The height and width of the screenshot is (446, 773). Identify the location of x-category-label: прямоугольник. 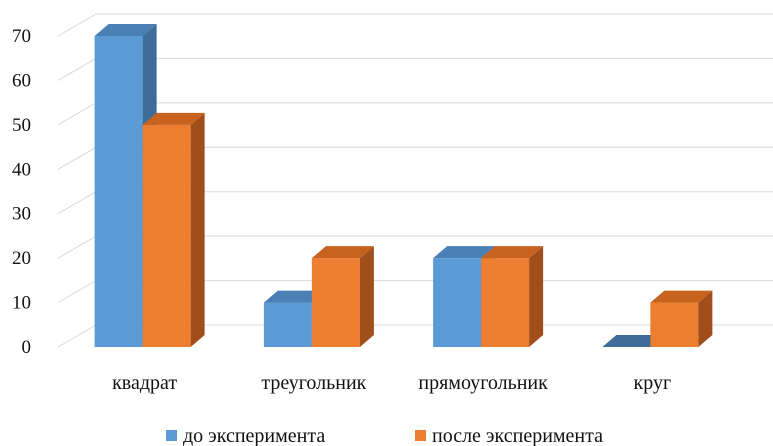
(483, 383).